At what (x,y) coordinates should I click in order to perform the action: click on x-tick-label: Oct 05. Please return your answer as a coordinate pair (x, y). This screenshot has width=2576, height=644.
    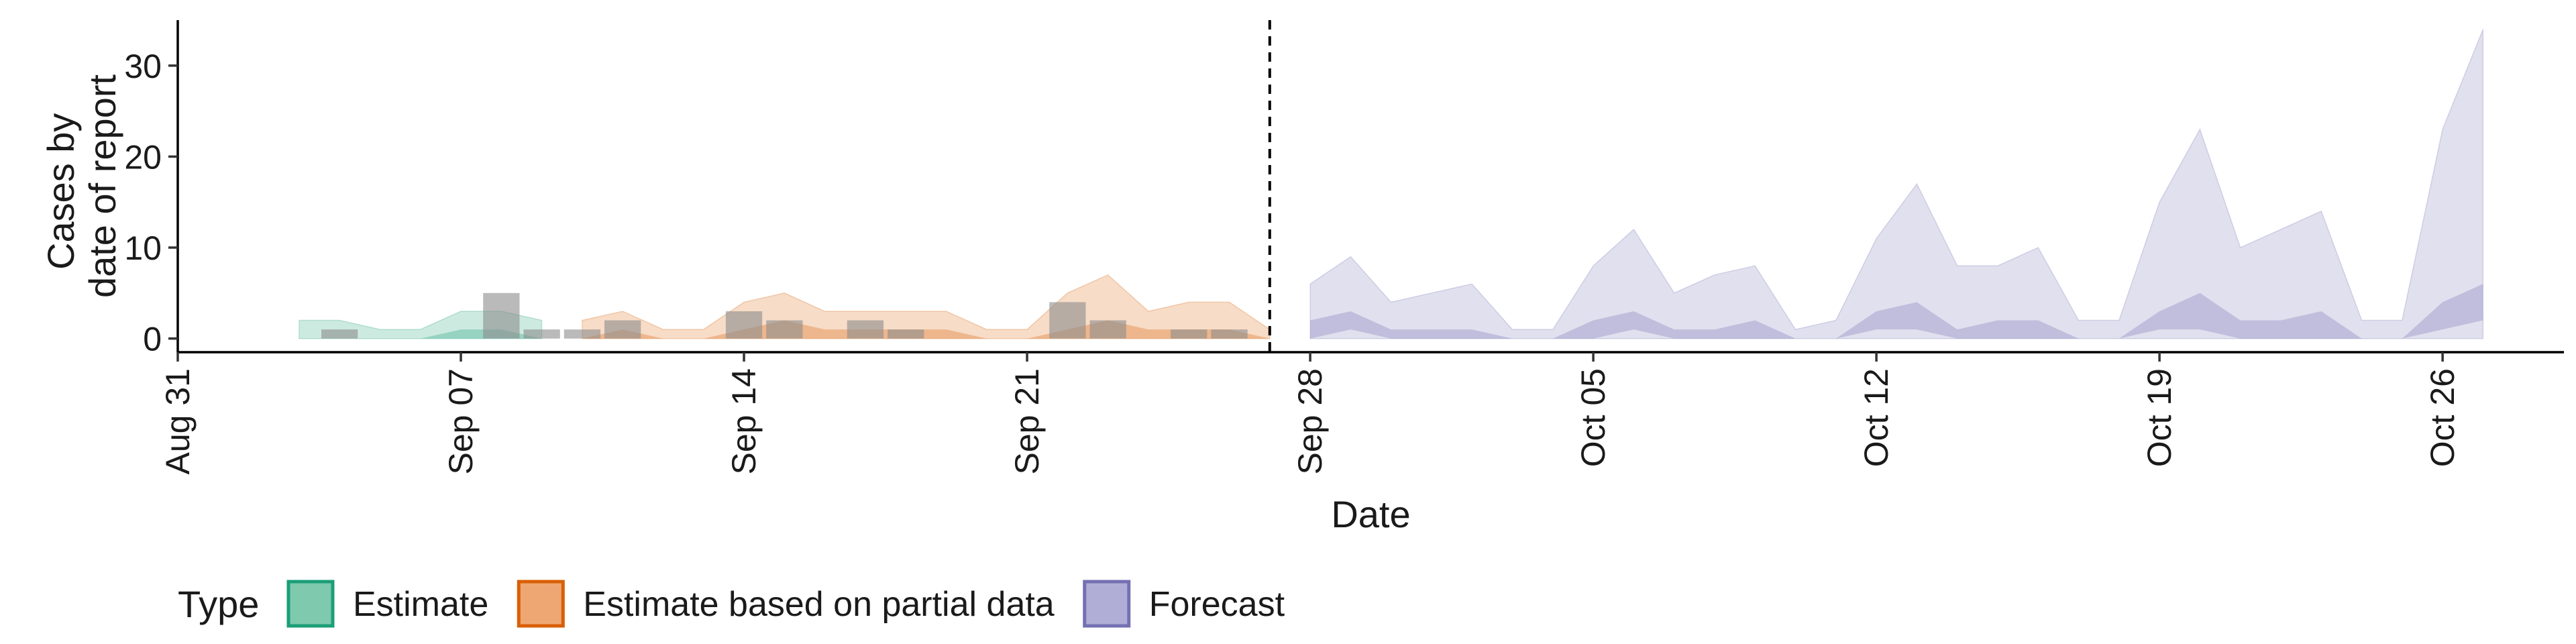
    Looking at the image, I should click on (1593, 417).